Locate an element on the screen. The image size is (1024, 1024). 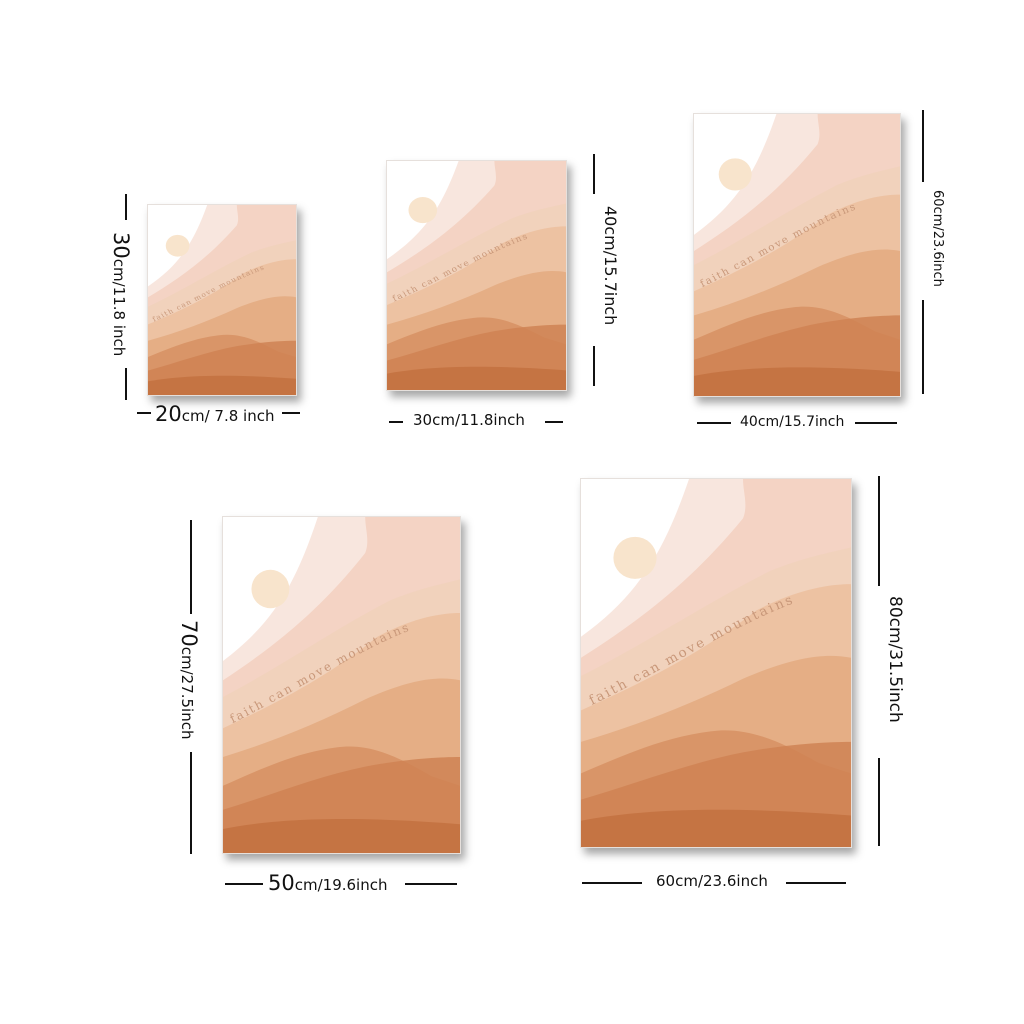
height-number: 30 is located at coordinates (121, 245).